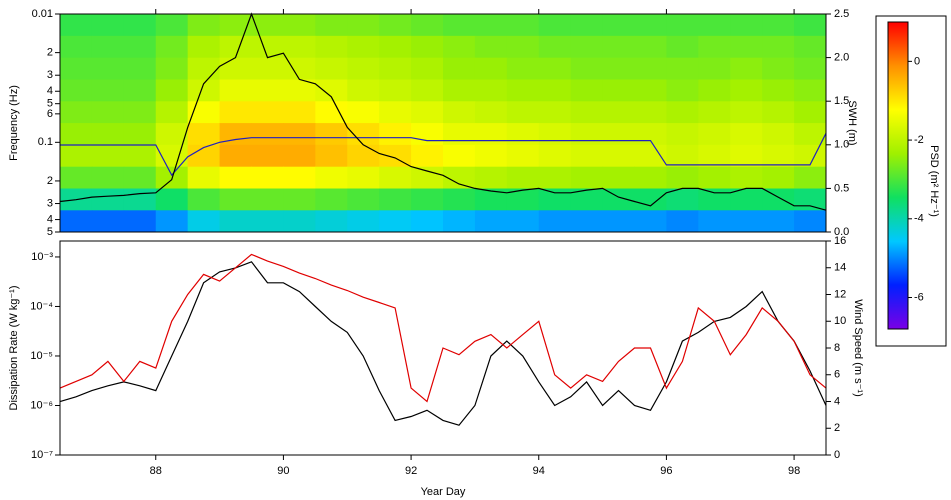 Image resolution: width=951 pixels, height=500 pixels. What do you see at coordinates (840, 321) in the screenshot?
I see `y2-tick-label: 10` at bounding box center [840, 321].